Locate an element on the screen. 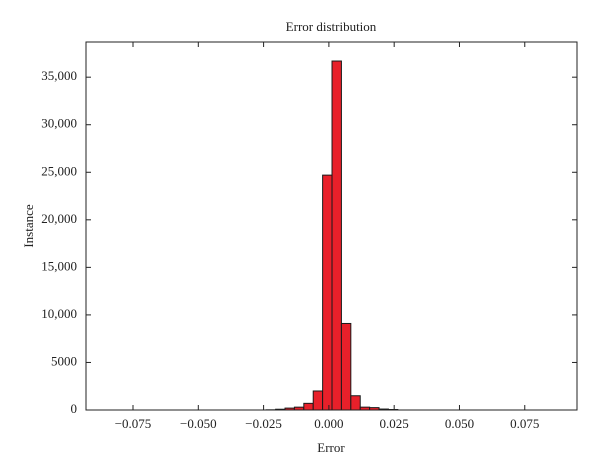 The height and width of the screenshot is (475, 600). y-axis-label: Instance is located at coordinates (28, 226).